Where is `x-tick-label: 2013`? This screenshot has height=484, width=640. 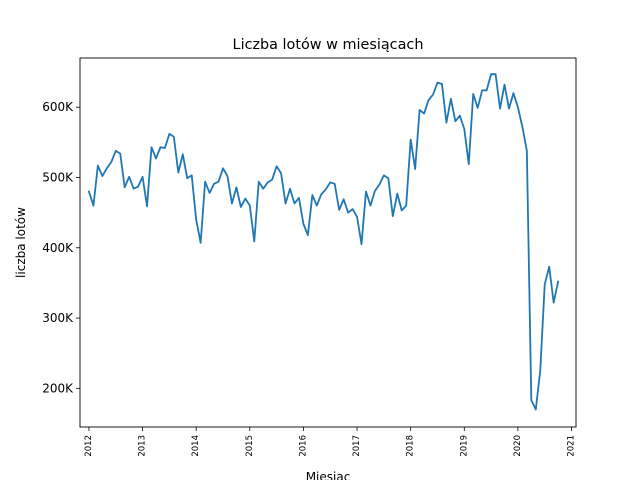 x-tick-label: 2013 is located at coordinates (143, 446).